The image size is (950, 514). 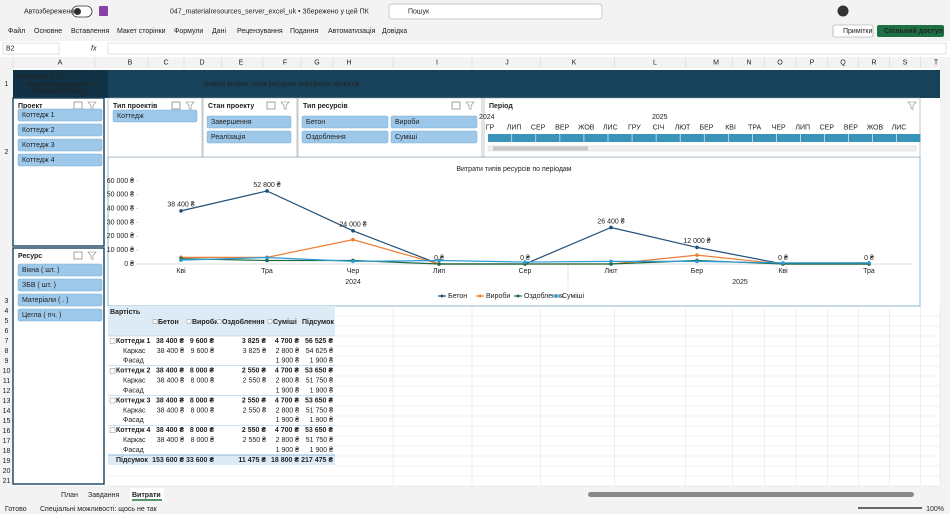 What do you see at coordinates (655, 62) in the screenshot?
I see `column-header: L` at bounding box center [655, 62].